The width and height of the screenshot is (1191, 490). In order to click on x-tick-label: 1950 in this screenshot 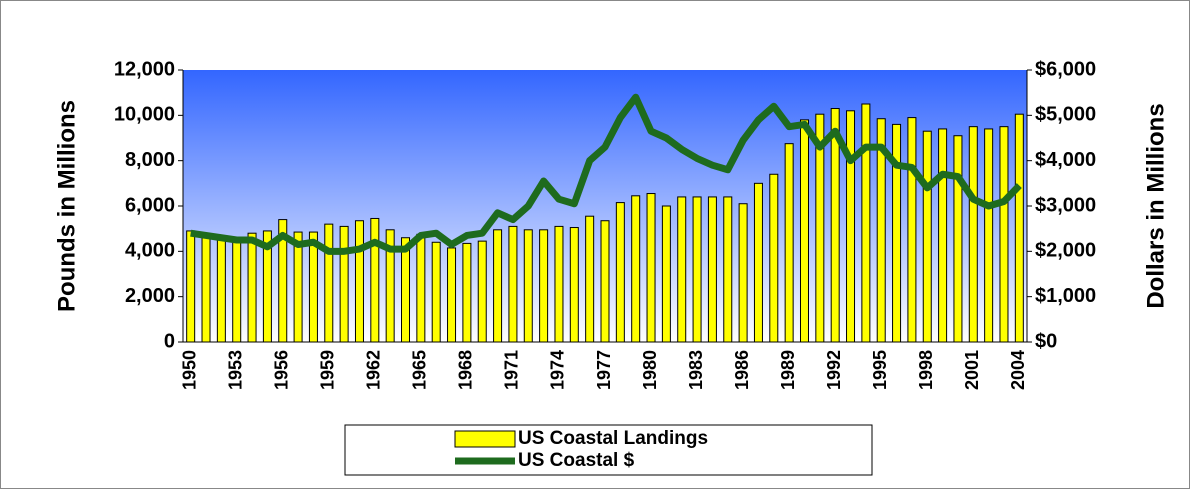, I will do `click(189, 370)`.